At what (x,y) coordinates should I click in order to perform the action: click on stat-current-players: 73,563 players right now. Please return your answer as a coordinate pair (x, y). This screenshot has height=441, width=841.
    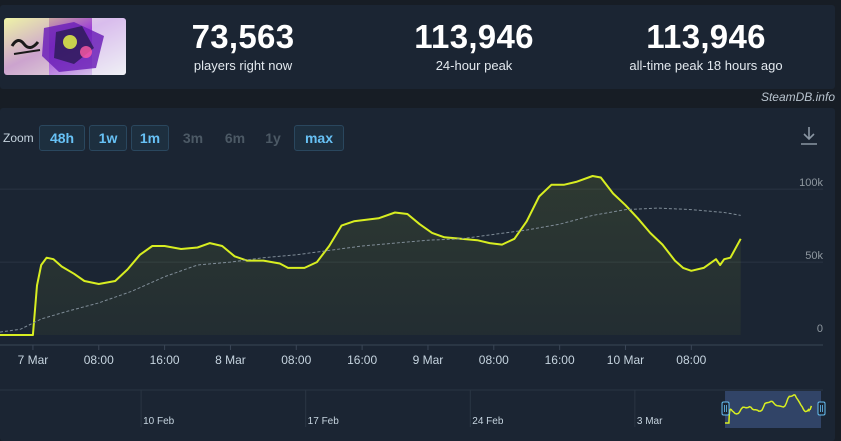
    Looking at the image, I should click on (243, 46).